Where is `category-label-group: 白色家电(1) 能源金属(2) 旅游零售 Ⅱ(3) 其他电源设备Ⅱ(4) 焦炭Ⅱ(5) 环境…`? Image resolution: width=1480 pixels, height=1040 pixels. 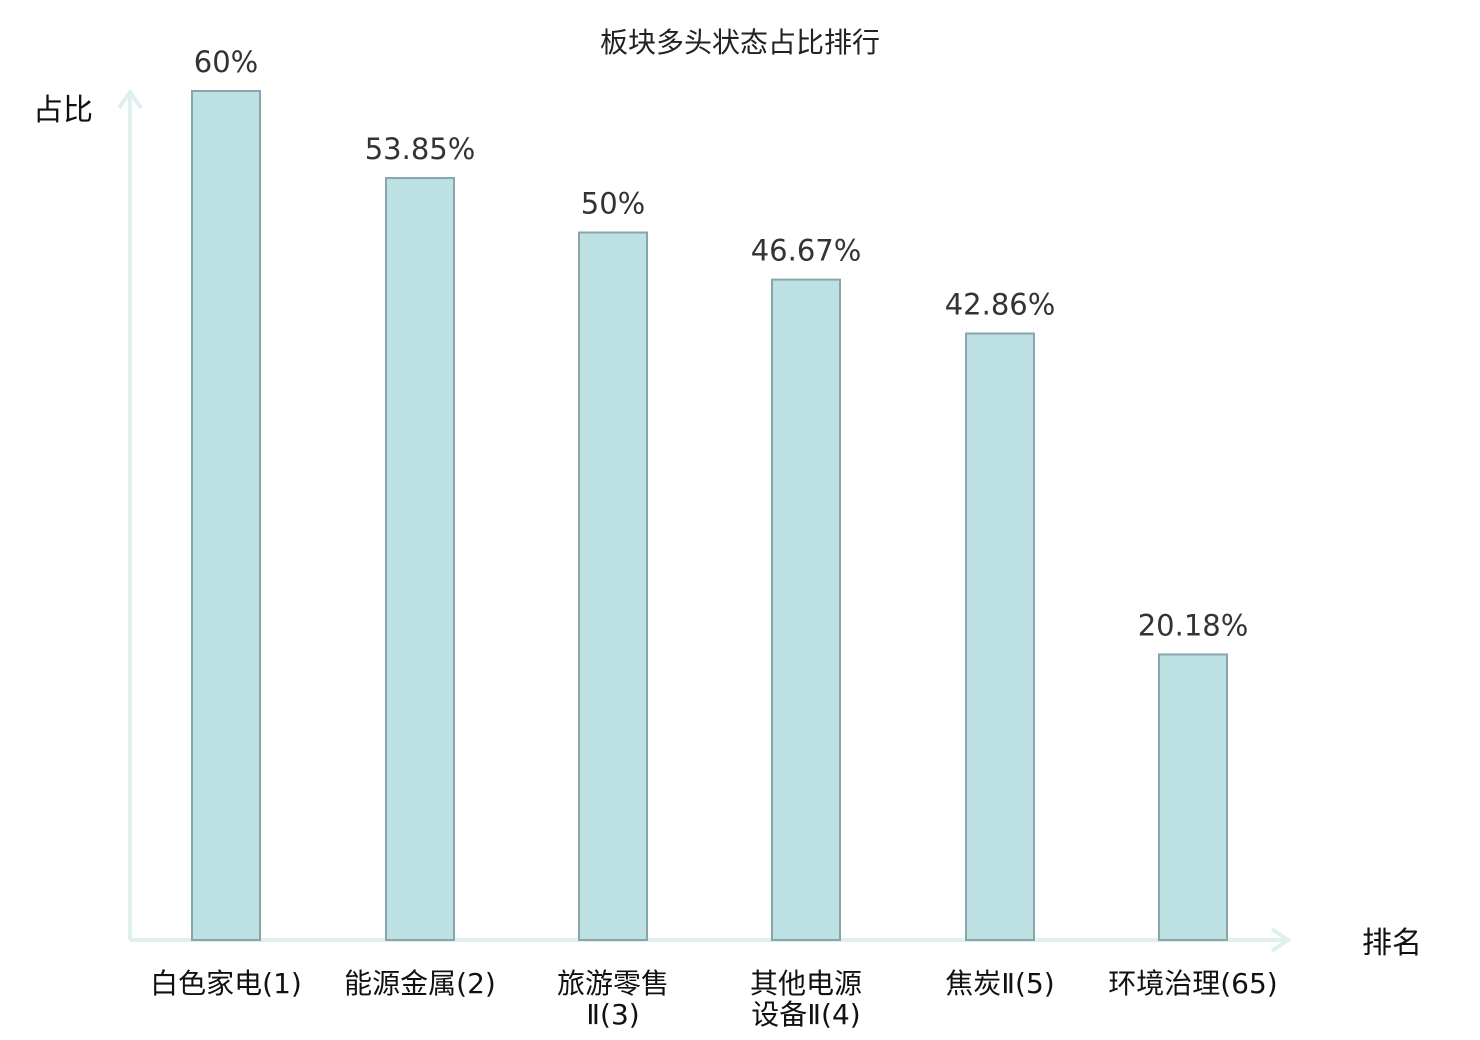
category-label-group: 白色家电(1) 能源金属(2) 旅游零售 Ⅱ(3) 其他电源设备Ⅱ(4) 焦炭Ⅱ(5) 环境… is located at coordinates (714, 999).